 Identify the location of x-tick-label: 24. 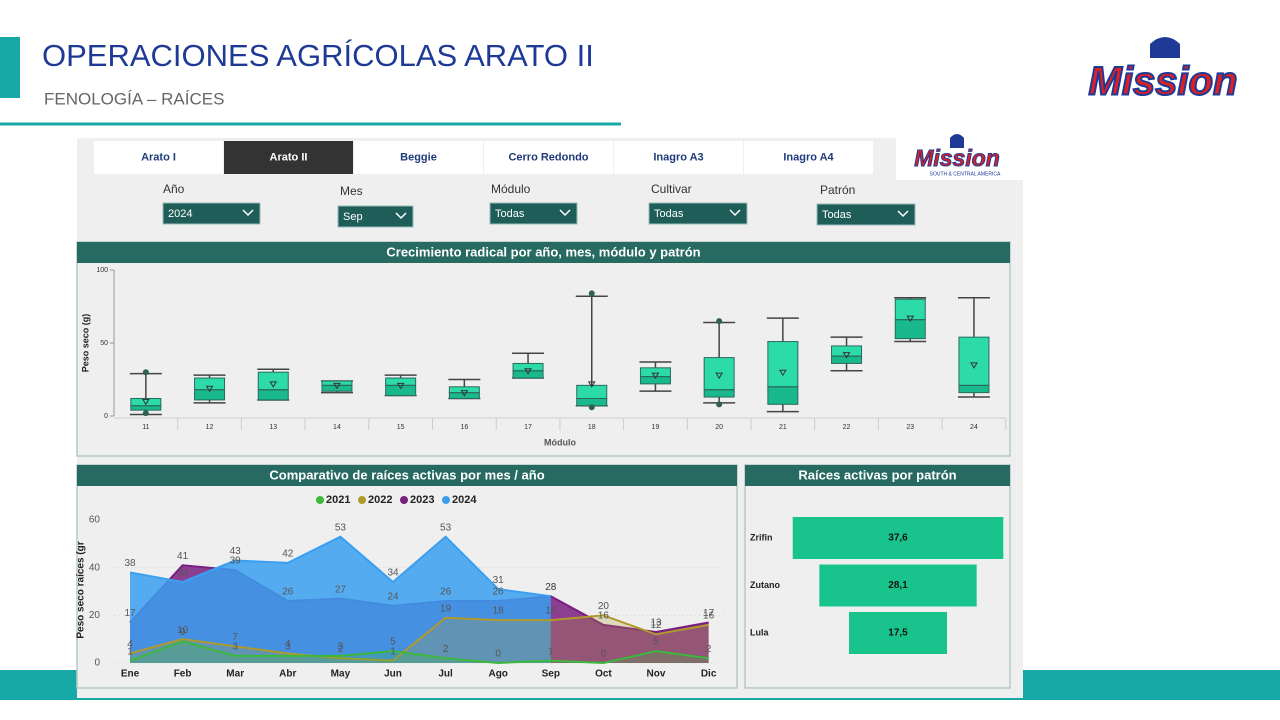
(974, 427).